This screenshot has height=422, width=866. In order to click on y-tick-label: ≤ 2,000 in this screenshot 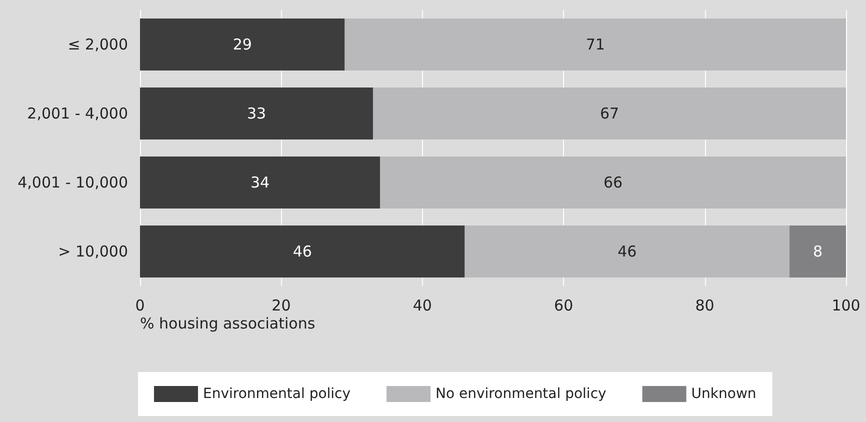, I will do `click(98, 45)`.